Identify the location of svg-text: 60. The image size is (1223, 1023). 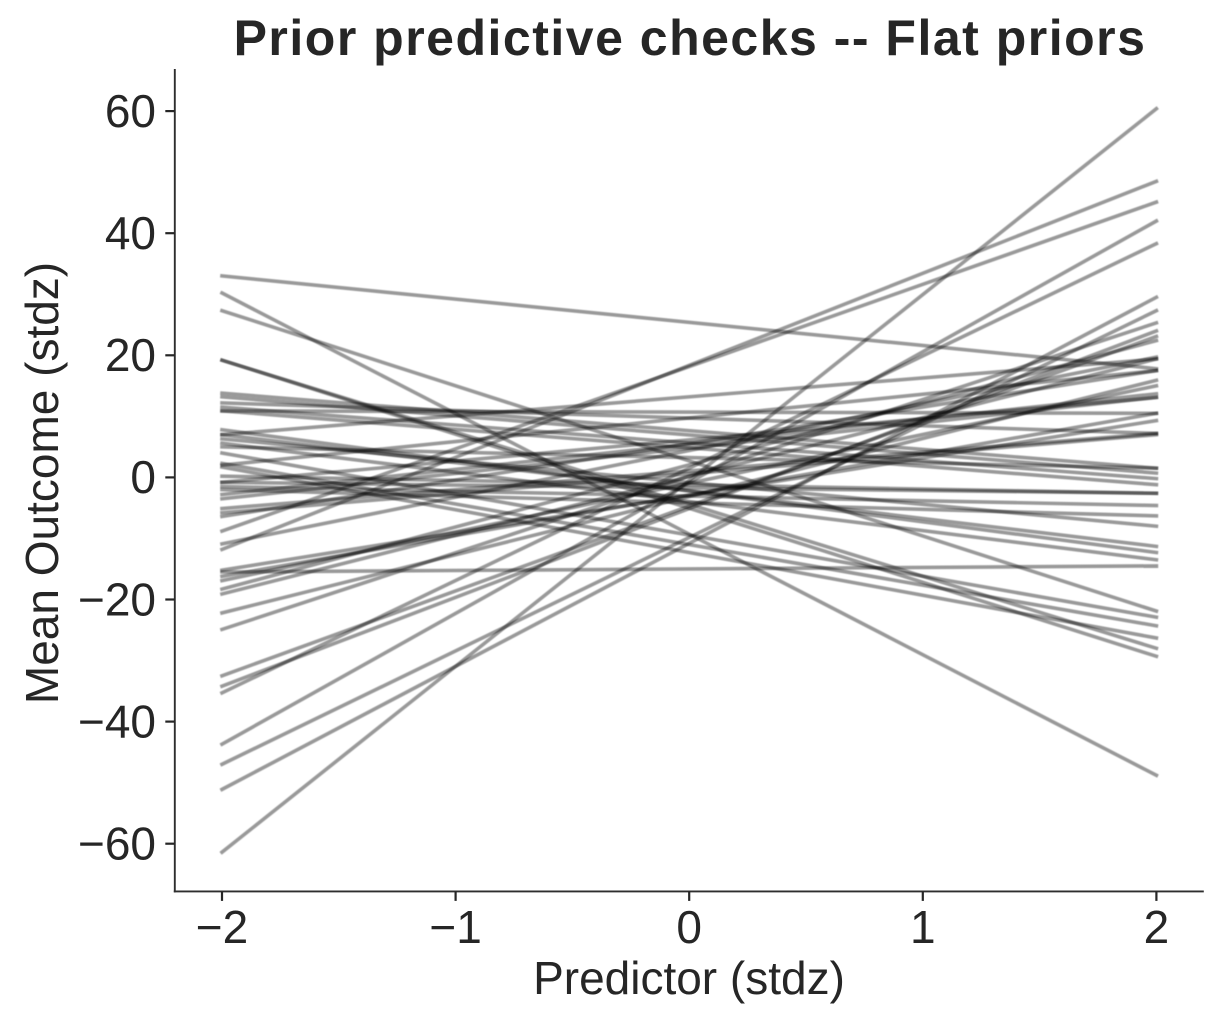
(130, 111).